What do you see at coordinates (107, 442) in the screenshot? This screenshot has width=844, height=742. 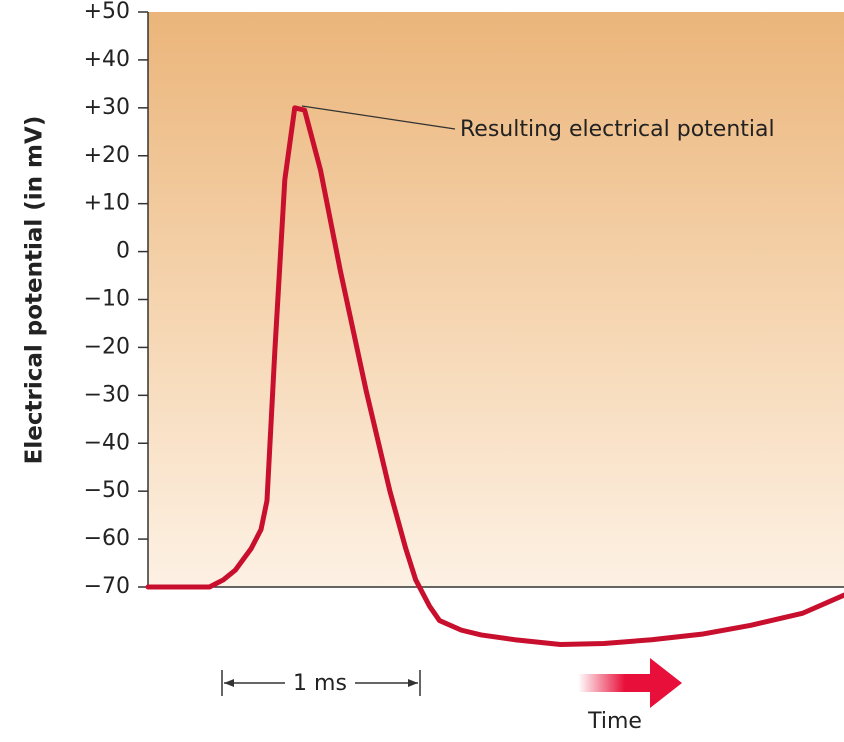 I see `y-tick-label: −40` at bounding box center [107, 442].